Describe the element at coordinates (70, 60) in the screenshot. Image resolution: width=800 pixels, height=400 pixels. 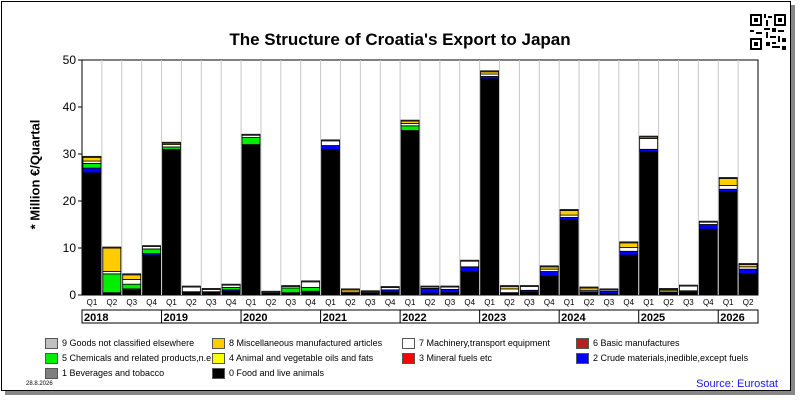
I see `y-tick-label: 50` at that location.